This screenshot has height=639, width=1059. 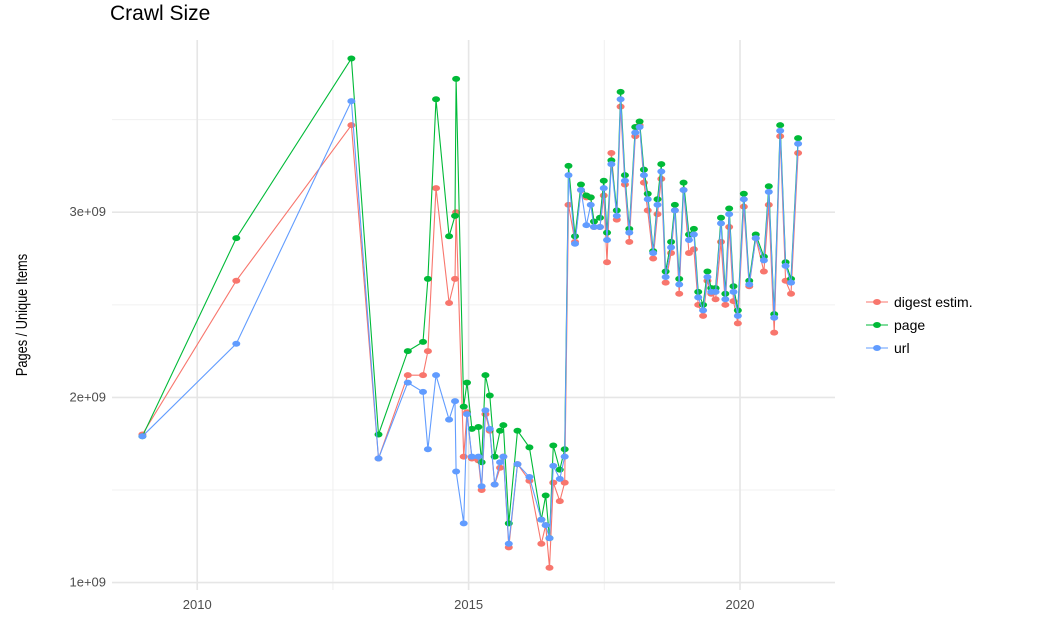 What do you see at coordinates (23, 315) in the screenshot?
I see `y-axis-label: Pages / Unique Items` at bounding box center [23, 315].